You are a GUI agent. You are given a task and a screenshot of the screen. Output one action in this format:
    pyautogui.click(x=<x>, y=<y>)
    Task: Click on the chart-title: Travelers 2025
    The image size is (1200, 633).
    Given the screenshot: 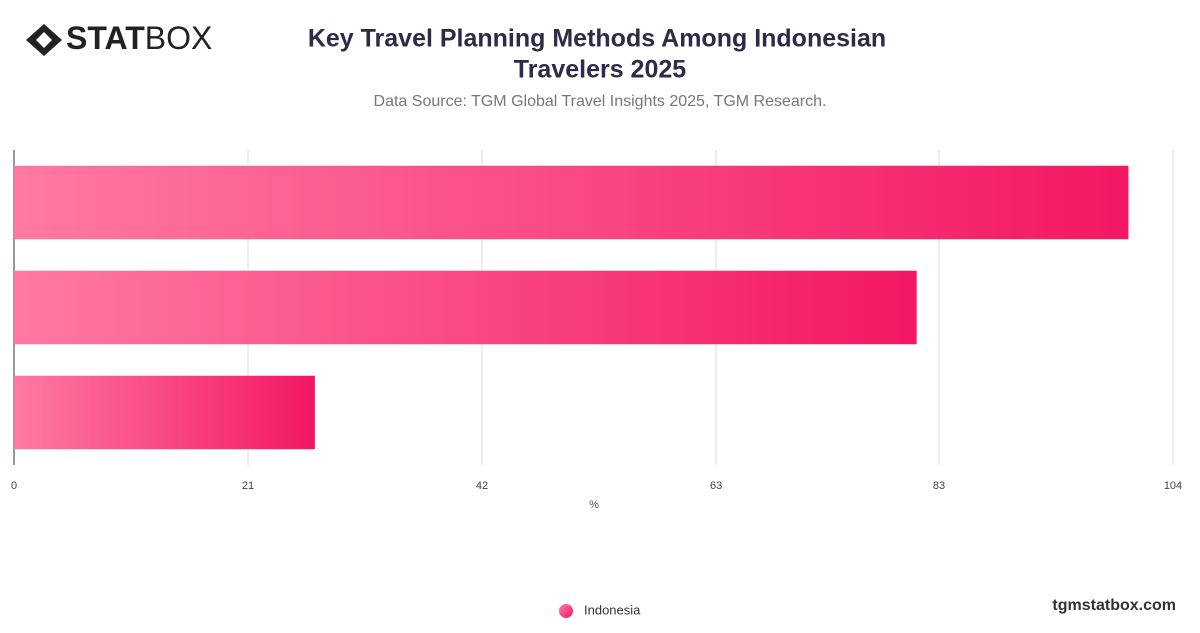 What is the action you would take?
    pyautogui.click(x=600, y=70)
    